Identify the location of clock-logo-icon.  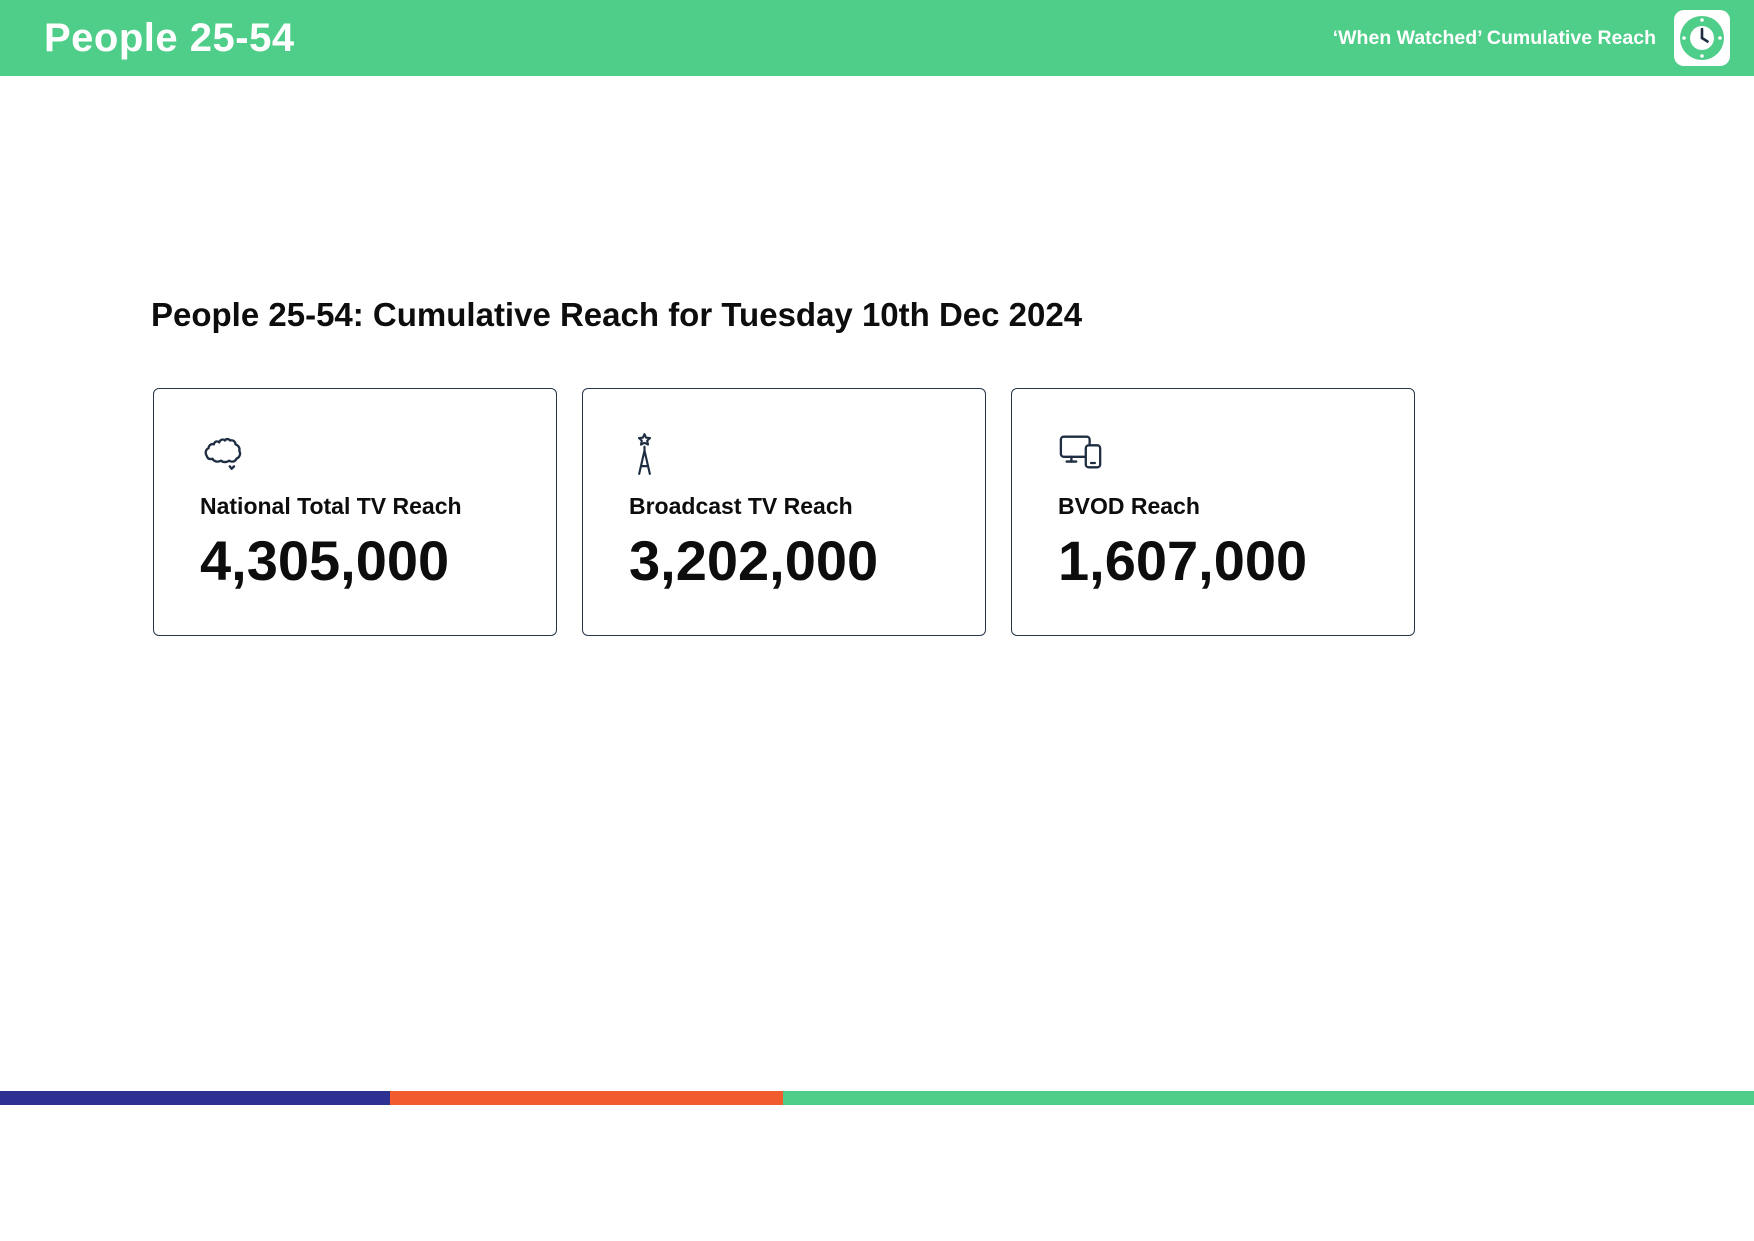
(1702, 38).